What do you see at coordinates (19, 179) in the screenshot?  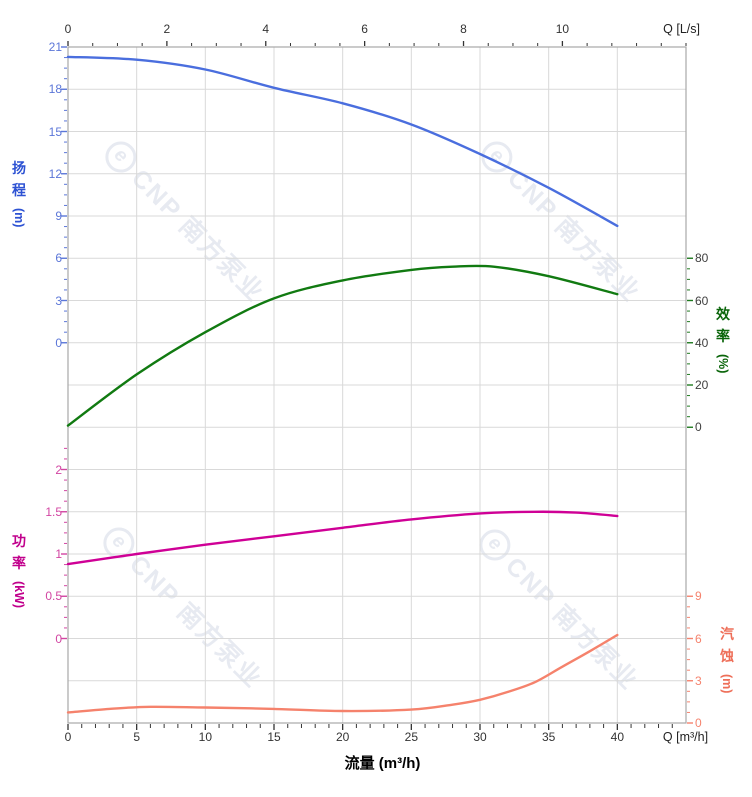 I see `head-axis-title-text: 扬程` at bounding box center [19, 179].